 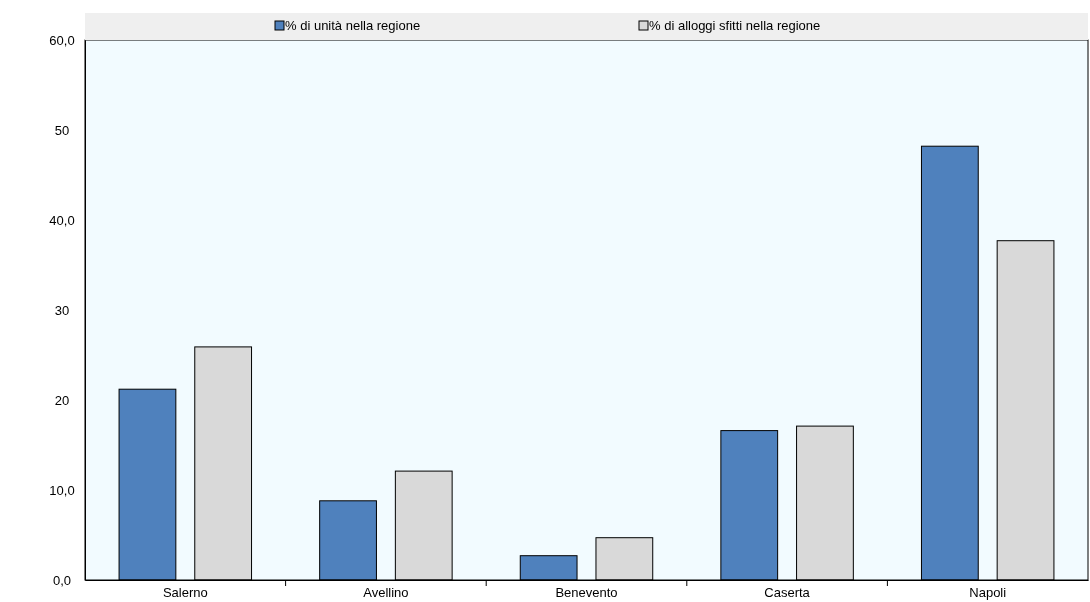 What do you see at coordinates (787, 593) in the screenshot?
I see `x-tick-label: Caserta` at bounding box center [787, 593].